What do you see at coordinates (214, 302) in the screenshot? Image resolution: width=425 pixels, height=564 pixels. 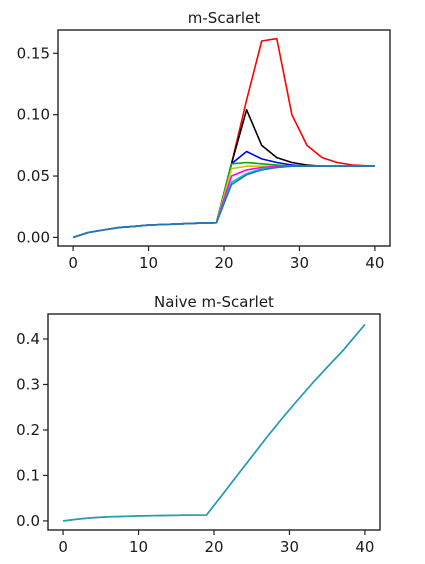 I see `chart-title: Naive m-Scarlet` at bounding box center [214, 302].